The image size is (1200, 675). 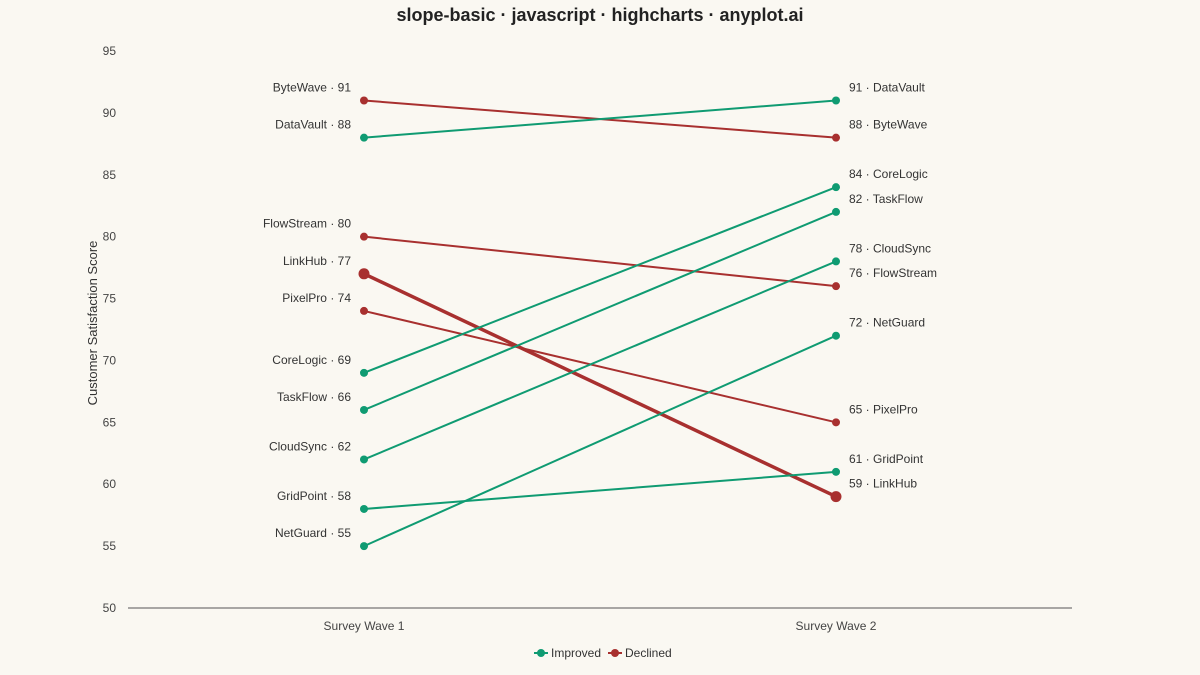 I want to click on point-end-linkhub, so click(x=836, y=497).